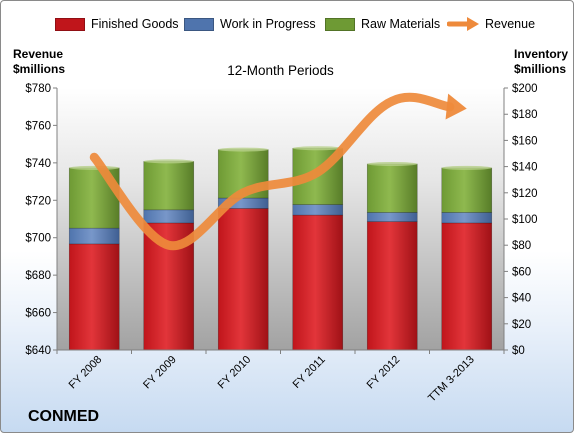 The image size is (574, 433). I want to click on legend-swatch-work-in-progress, so click(199, 24).